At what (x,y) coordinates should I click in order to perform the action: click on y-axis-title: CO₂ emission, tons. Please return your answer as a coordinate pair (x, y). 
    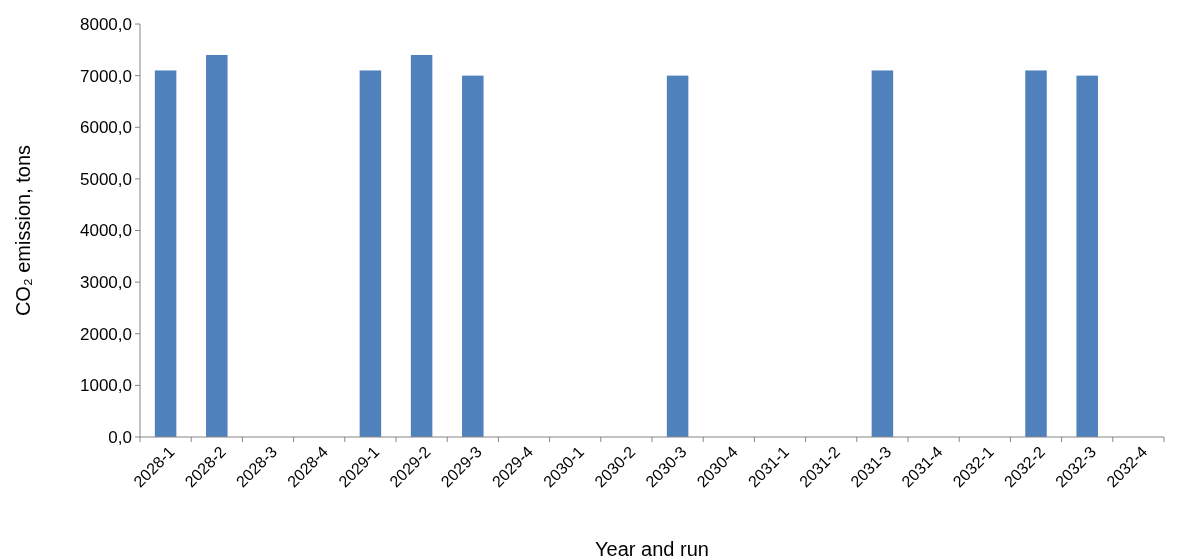
    Looking at the image, I should click on (23, 230).